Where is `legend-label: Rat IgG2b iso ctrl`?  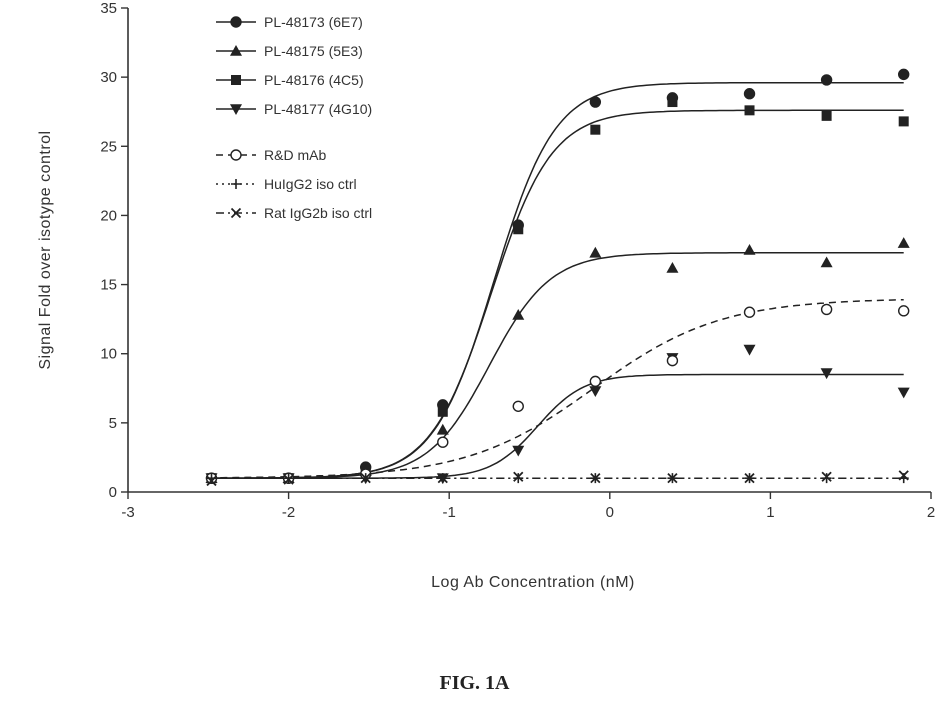
legend-label: Rat IgG2b iso ctrl is located at coordinates (318, 213).